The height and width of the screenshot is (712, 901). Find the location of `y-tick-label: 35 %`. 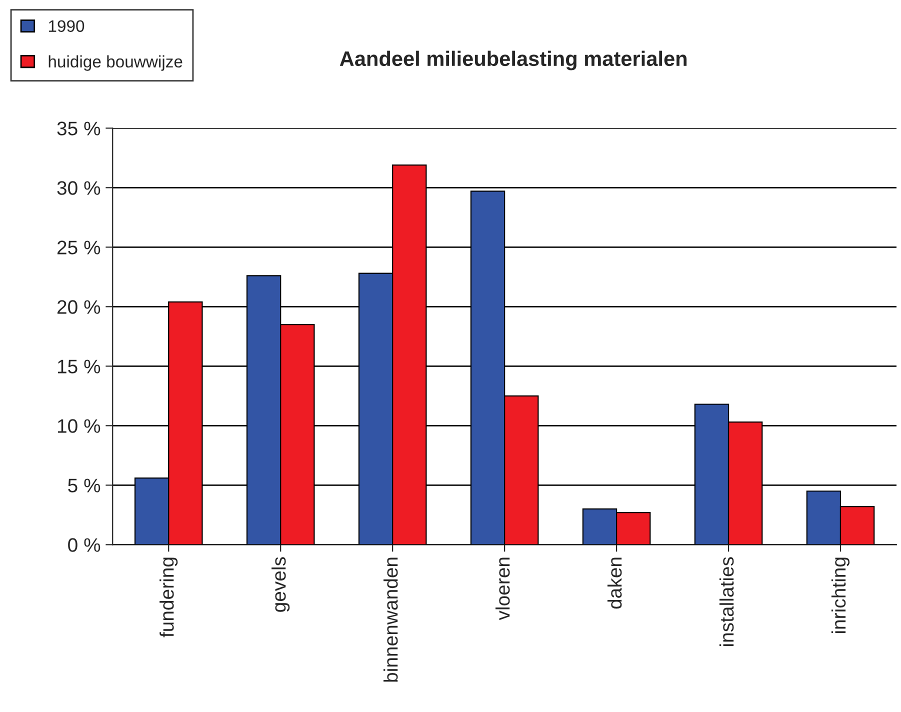

y-tick-label: 35 % is located at coordinates (78, 129).